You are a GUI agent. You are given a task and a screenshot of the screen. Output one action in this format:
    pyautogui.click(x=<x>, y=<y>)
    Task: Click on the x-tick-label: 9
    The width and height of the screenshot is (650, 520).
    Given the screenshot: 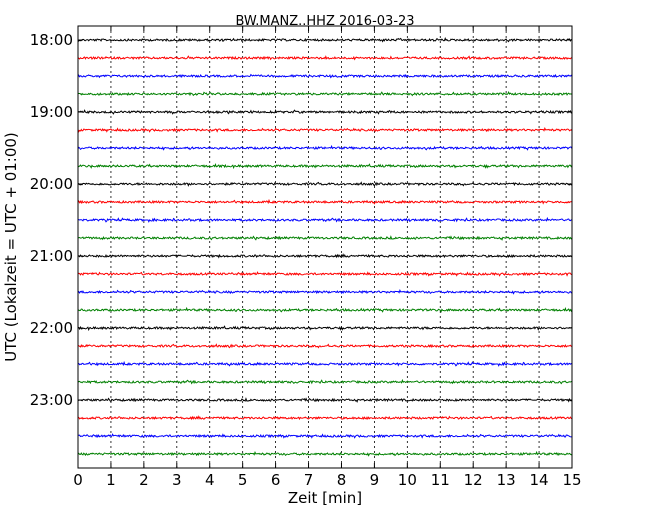 What is the action you would take?
    pyautogui.click(x=375, y=480)
    